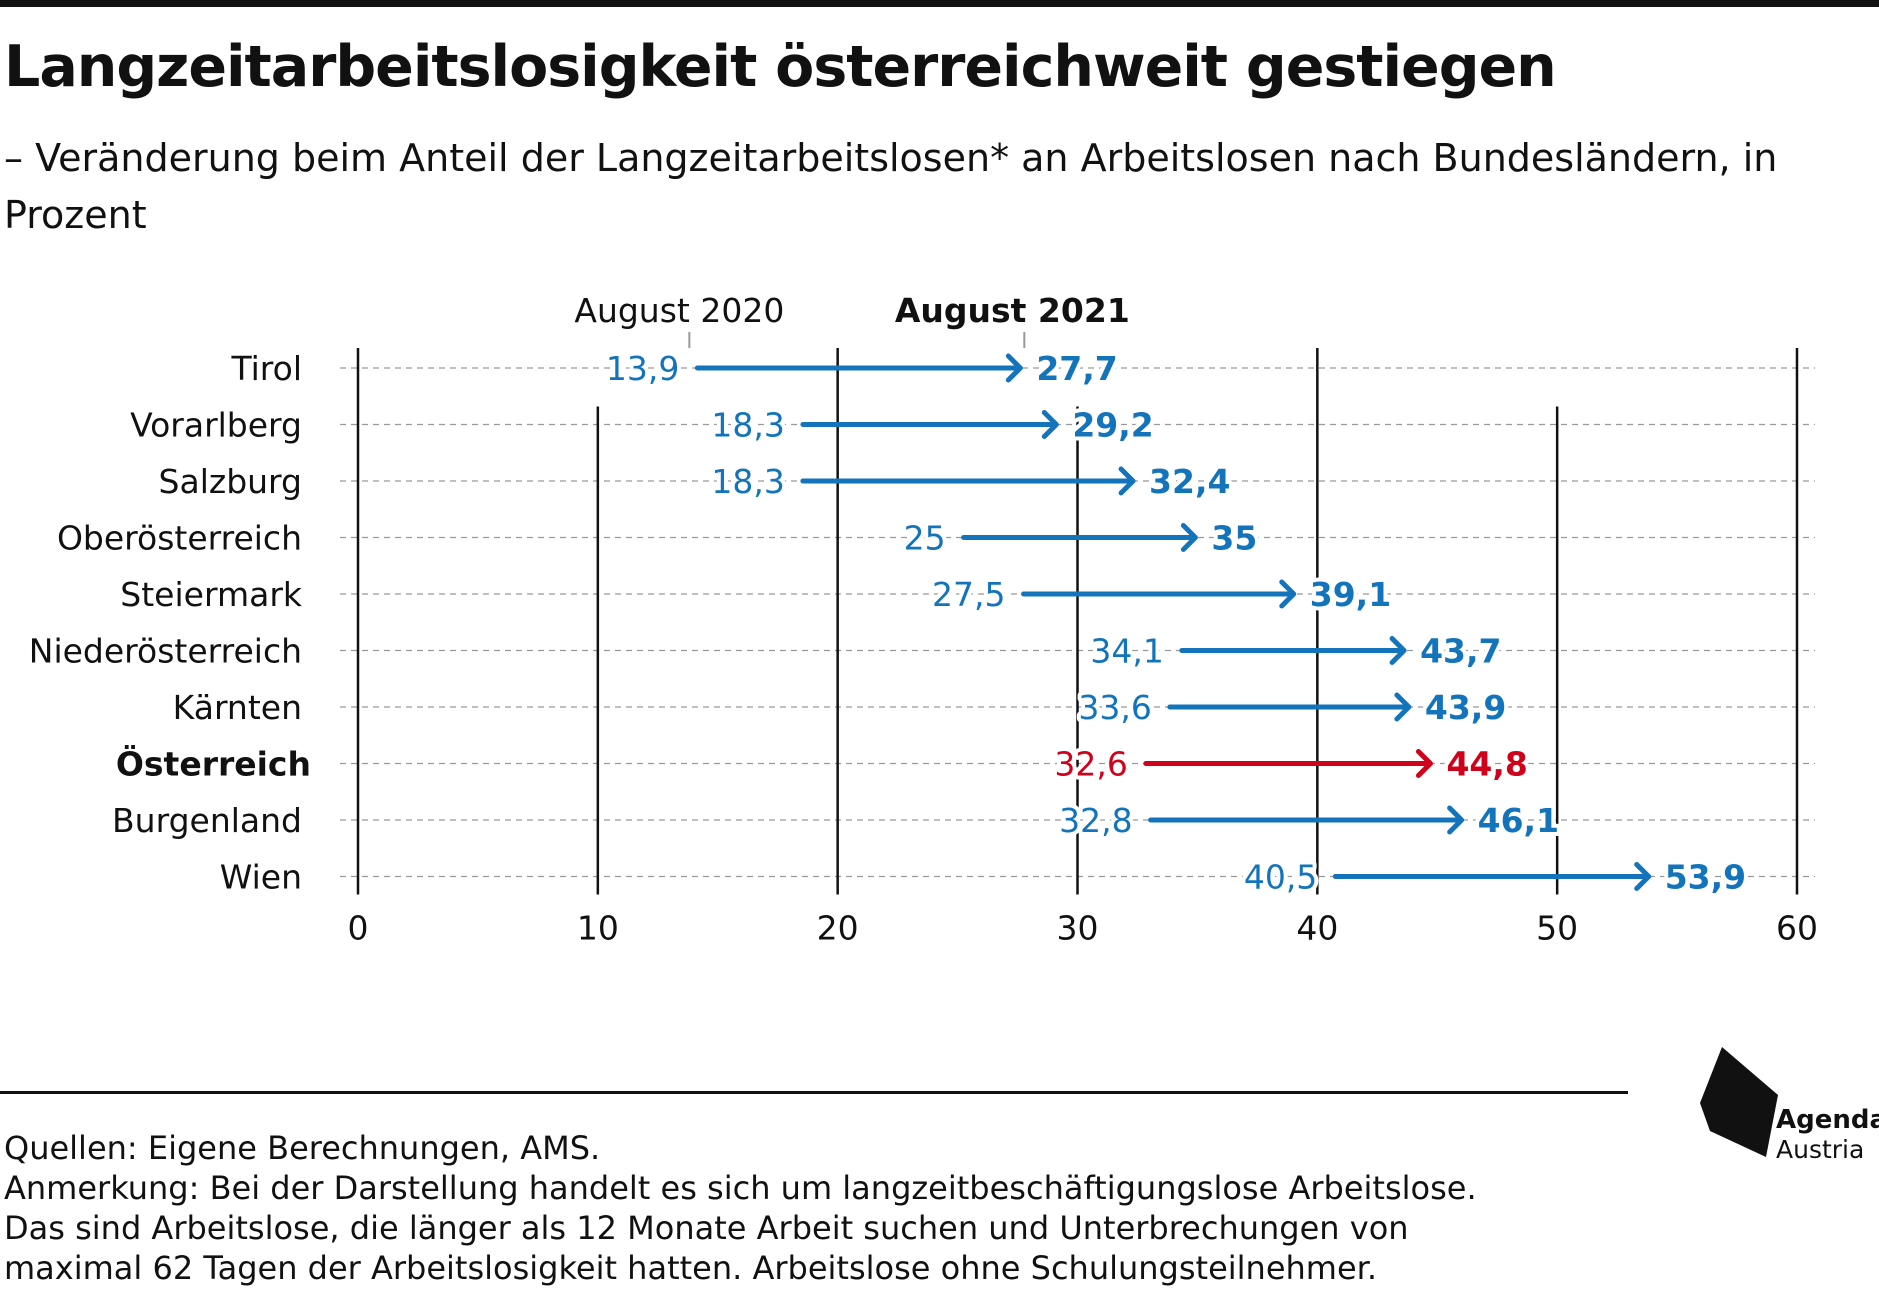  Describe the element at coordinates (925, 538) in the screenshot. I see `value-label-2020: 25` at that location.